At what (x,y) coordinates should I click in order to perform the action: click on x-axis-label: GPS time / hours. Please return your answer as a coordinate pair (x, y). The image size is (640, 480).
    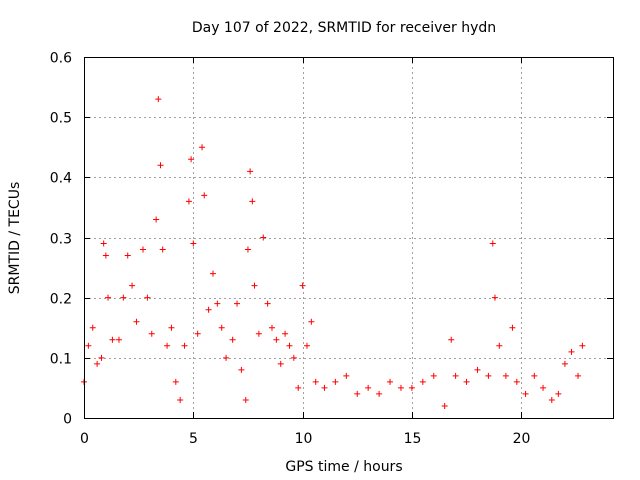
    Looking at the image, I should click on (343, 467).